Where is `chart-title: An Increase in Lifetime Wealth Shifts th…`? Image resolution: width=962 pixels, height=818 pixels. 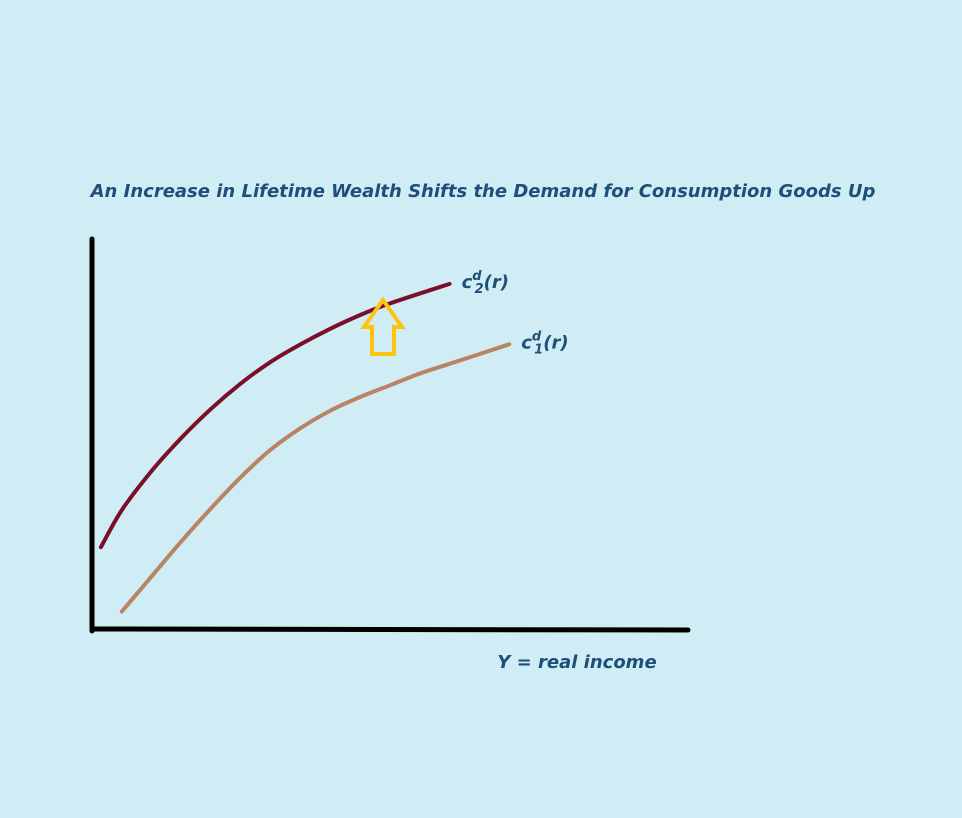
chart-title: An Increase in Lifetime Wealth Shifts th… is located at coordinates (482, 191).